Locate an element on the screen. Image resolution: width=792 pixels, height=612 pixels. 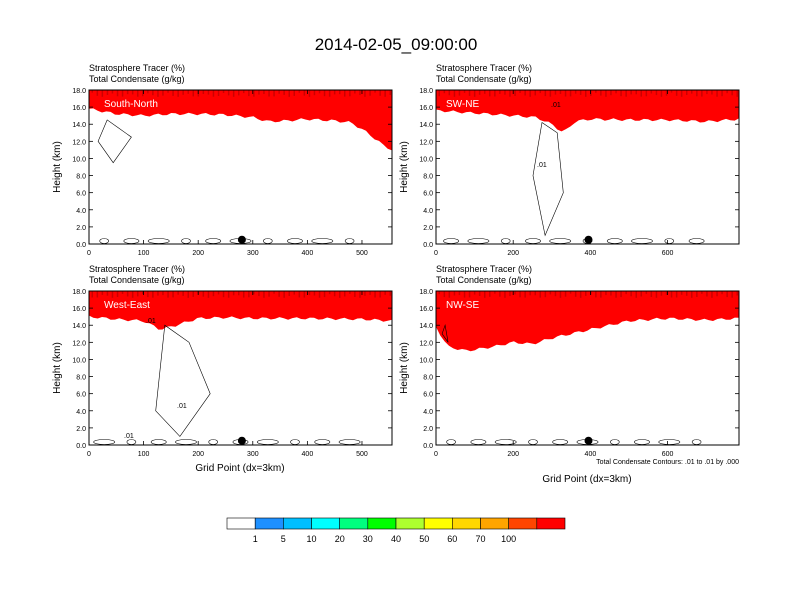
y-tick-label: 12.0 is located at coordinates (426, 343).